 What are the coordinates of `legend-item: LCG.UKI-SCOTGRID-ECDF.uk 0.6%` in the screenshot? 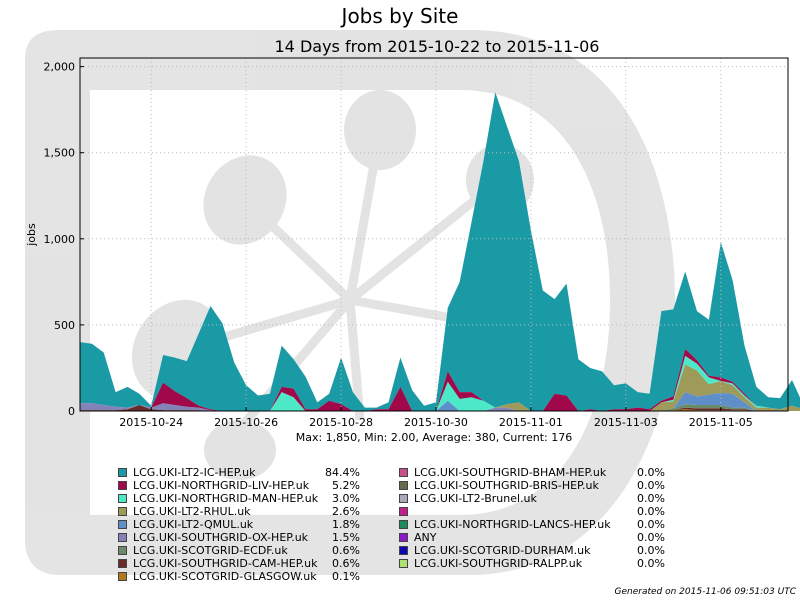 It's located at (239, 550).